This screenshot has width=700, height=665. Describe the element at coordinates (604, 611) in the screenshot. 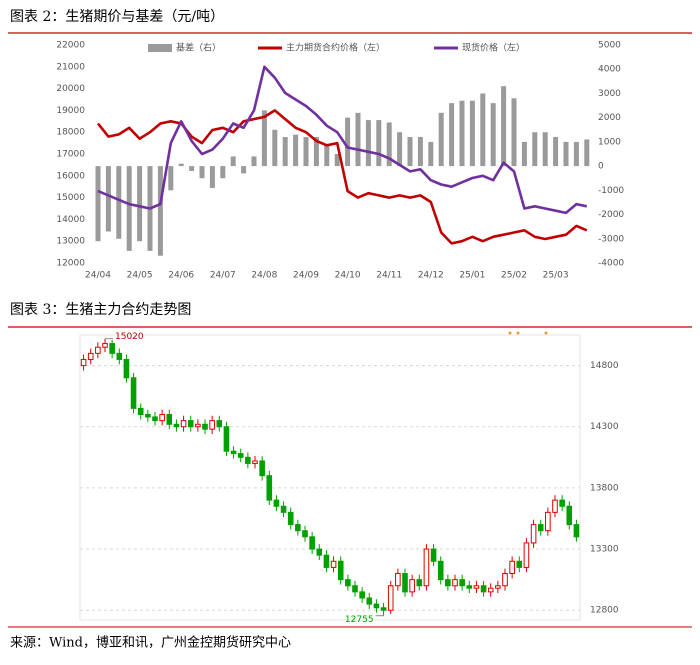

I see `y-tick-label: 12800` at that location.